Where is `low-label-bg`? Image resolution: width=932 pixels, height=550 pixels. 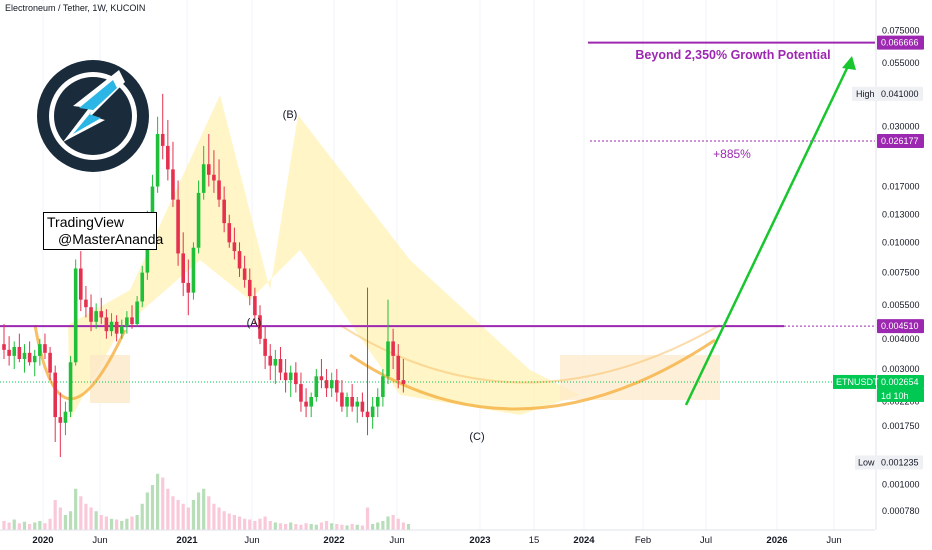
low-label-bg is located at coordinates (865, 462).